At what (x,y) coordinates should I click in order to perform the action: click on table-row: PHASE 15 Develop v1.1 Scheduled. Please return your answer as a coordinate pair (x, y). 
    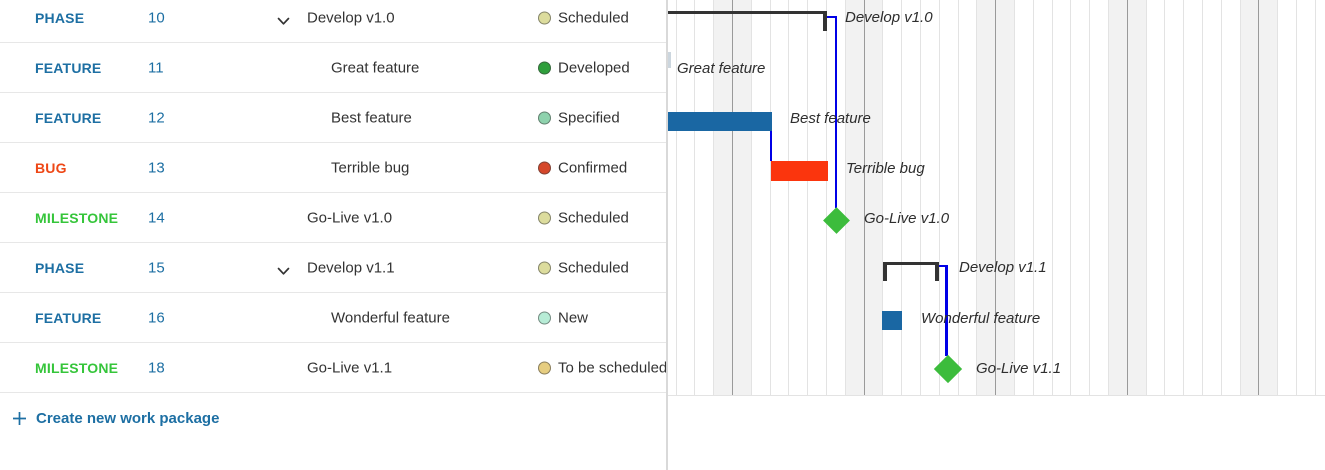
    Looking at the image, I should click on (333, 268).